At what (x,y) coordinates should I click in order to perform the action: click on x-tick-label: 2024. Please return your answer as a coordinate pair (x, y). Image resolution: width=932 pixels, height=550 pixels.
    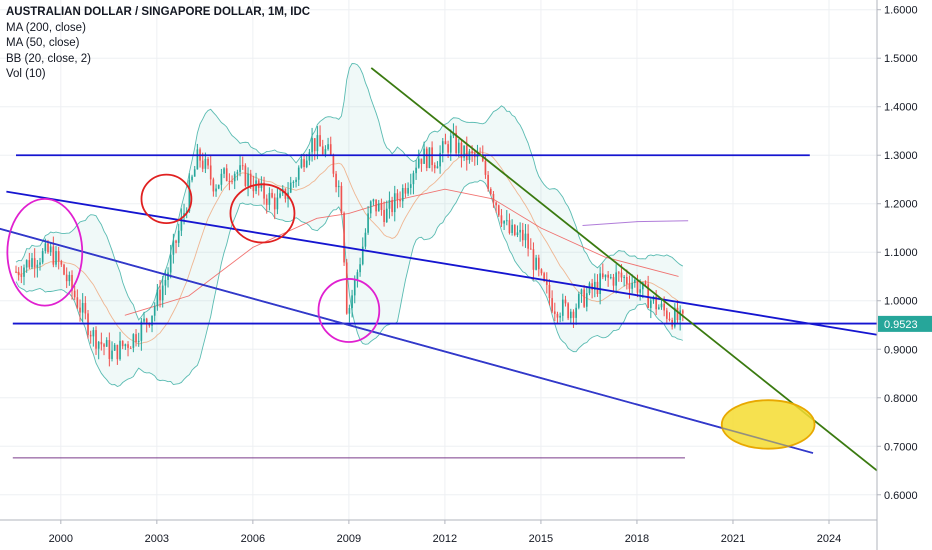
    Looking at the image, I should click on (829, 539).